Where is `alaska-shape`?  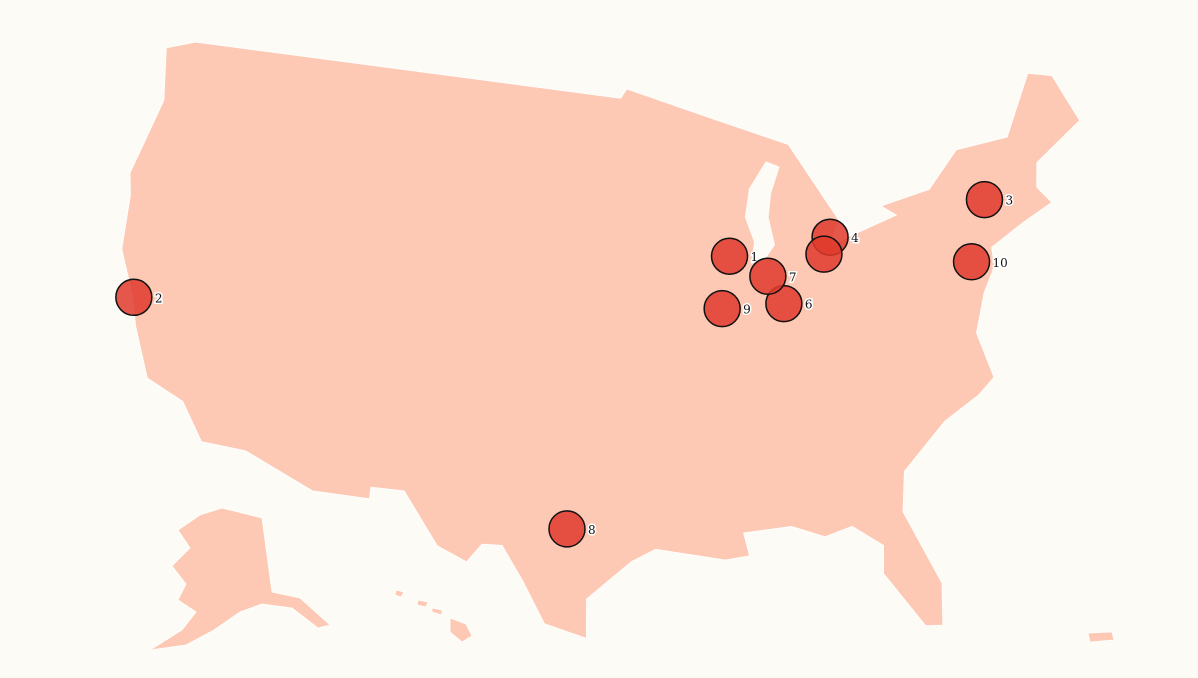
alaska-shape is located at coordinates (240, 579).